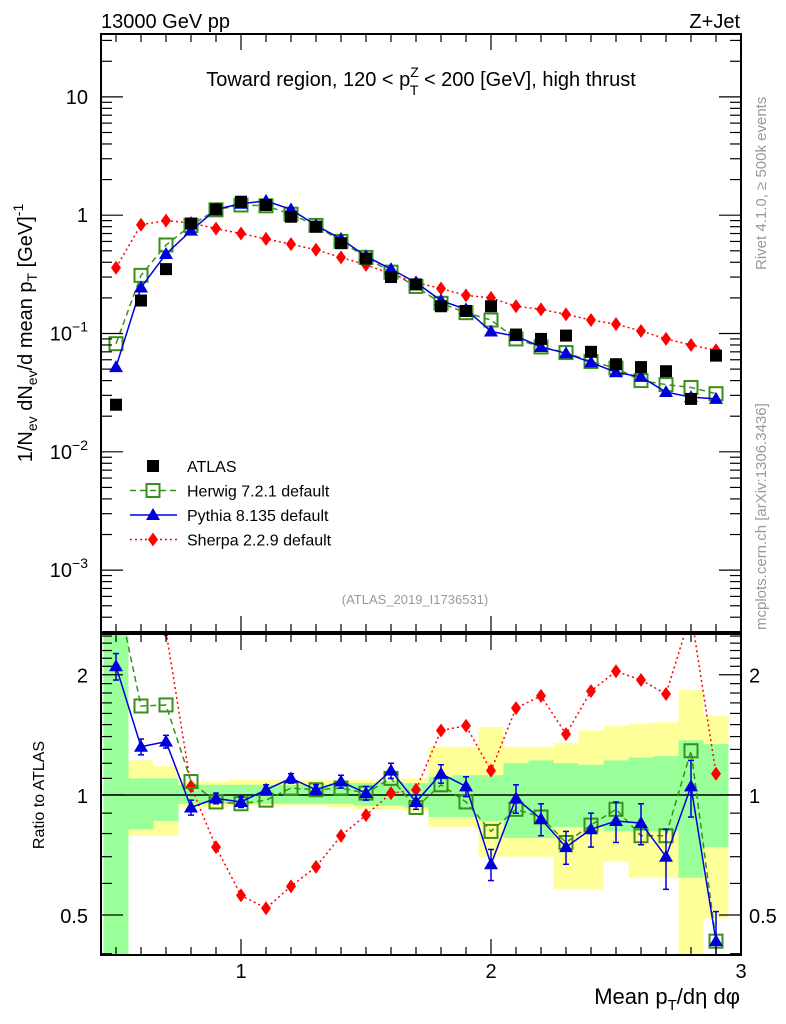  Describe the element at coordinates (69, 568) in the screenshot. I see `y-tick-label: 10⁻³` at that location.